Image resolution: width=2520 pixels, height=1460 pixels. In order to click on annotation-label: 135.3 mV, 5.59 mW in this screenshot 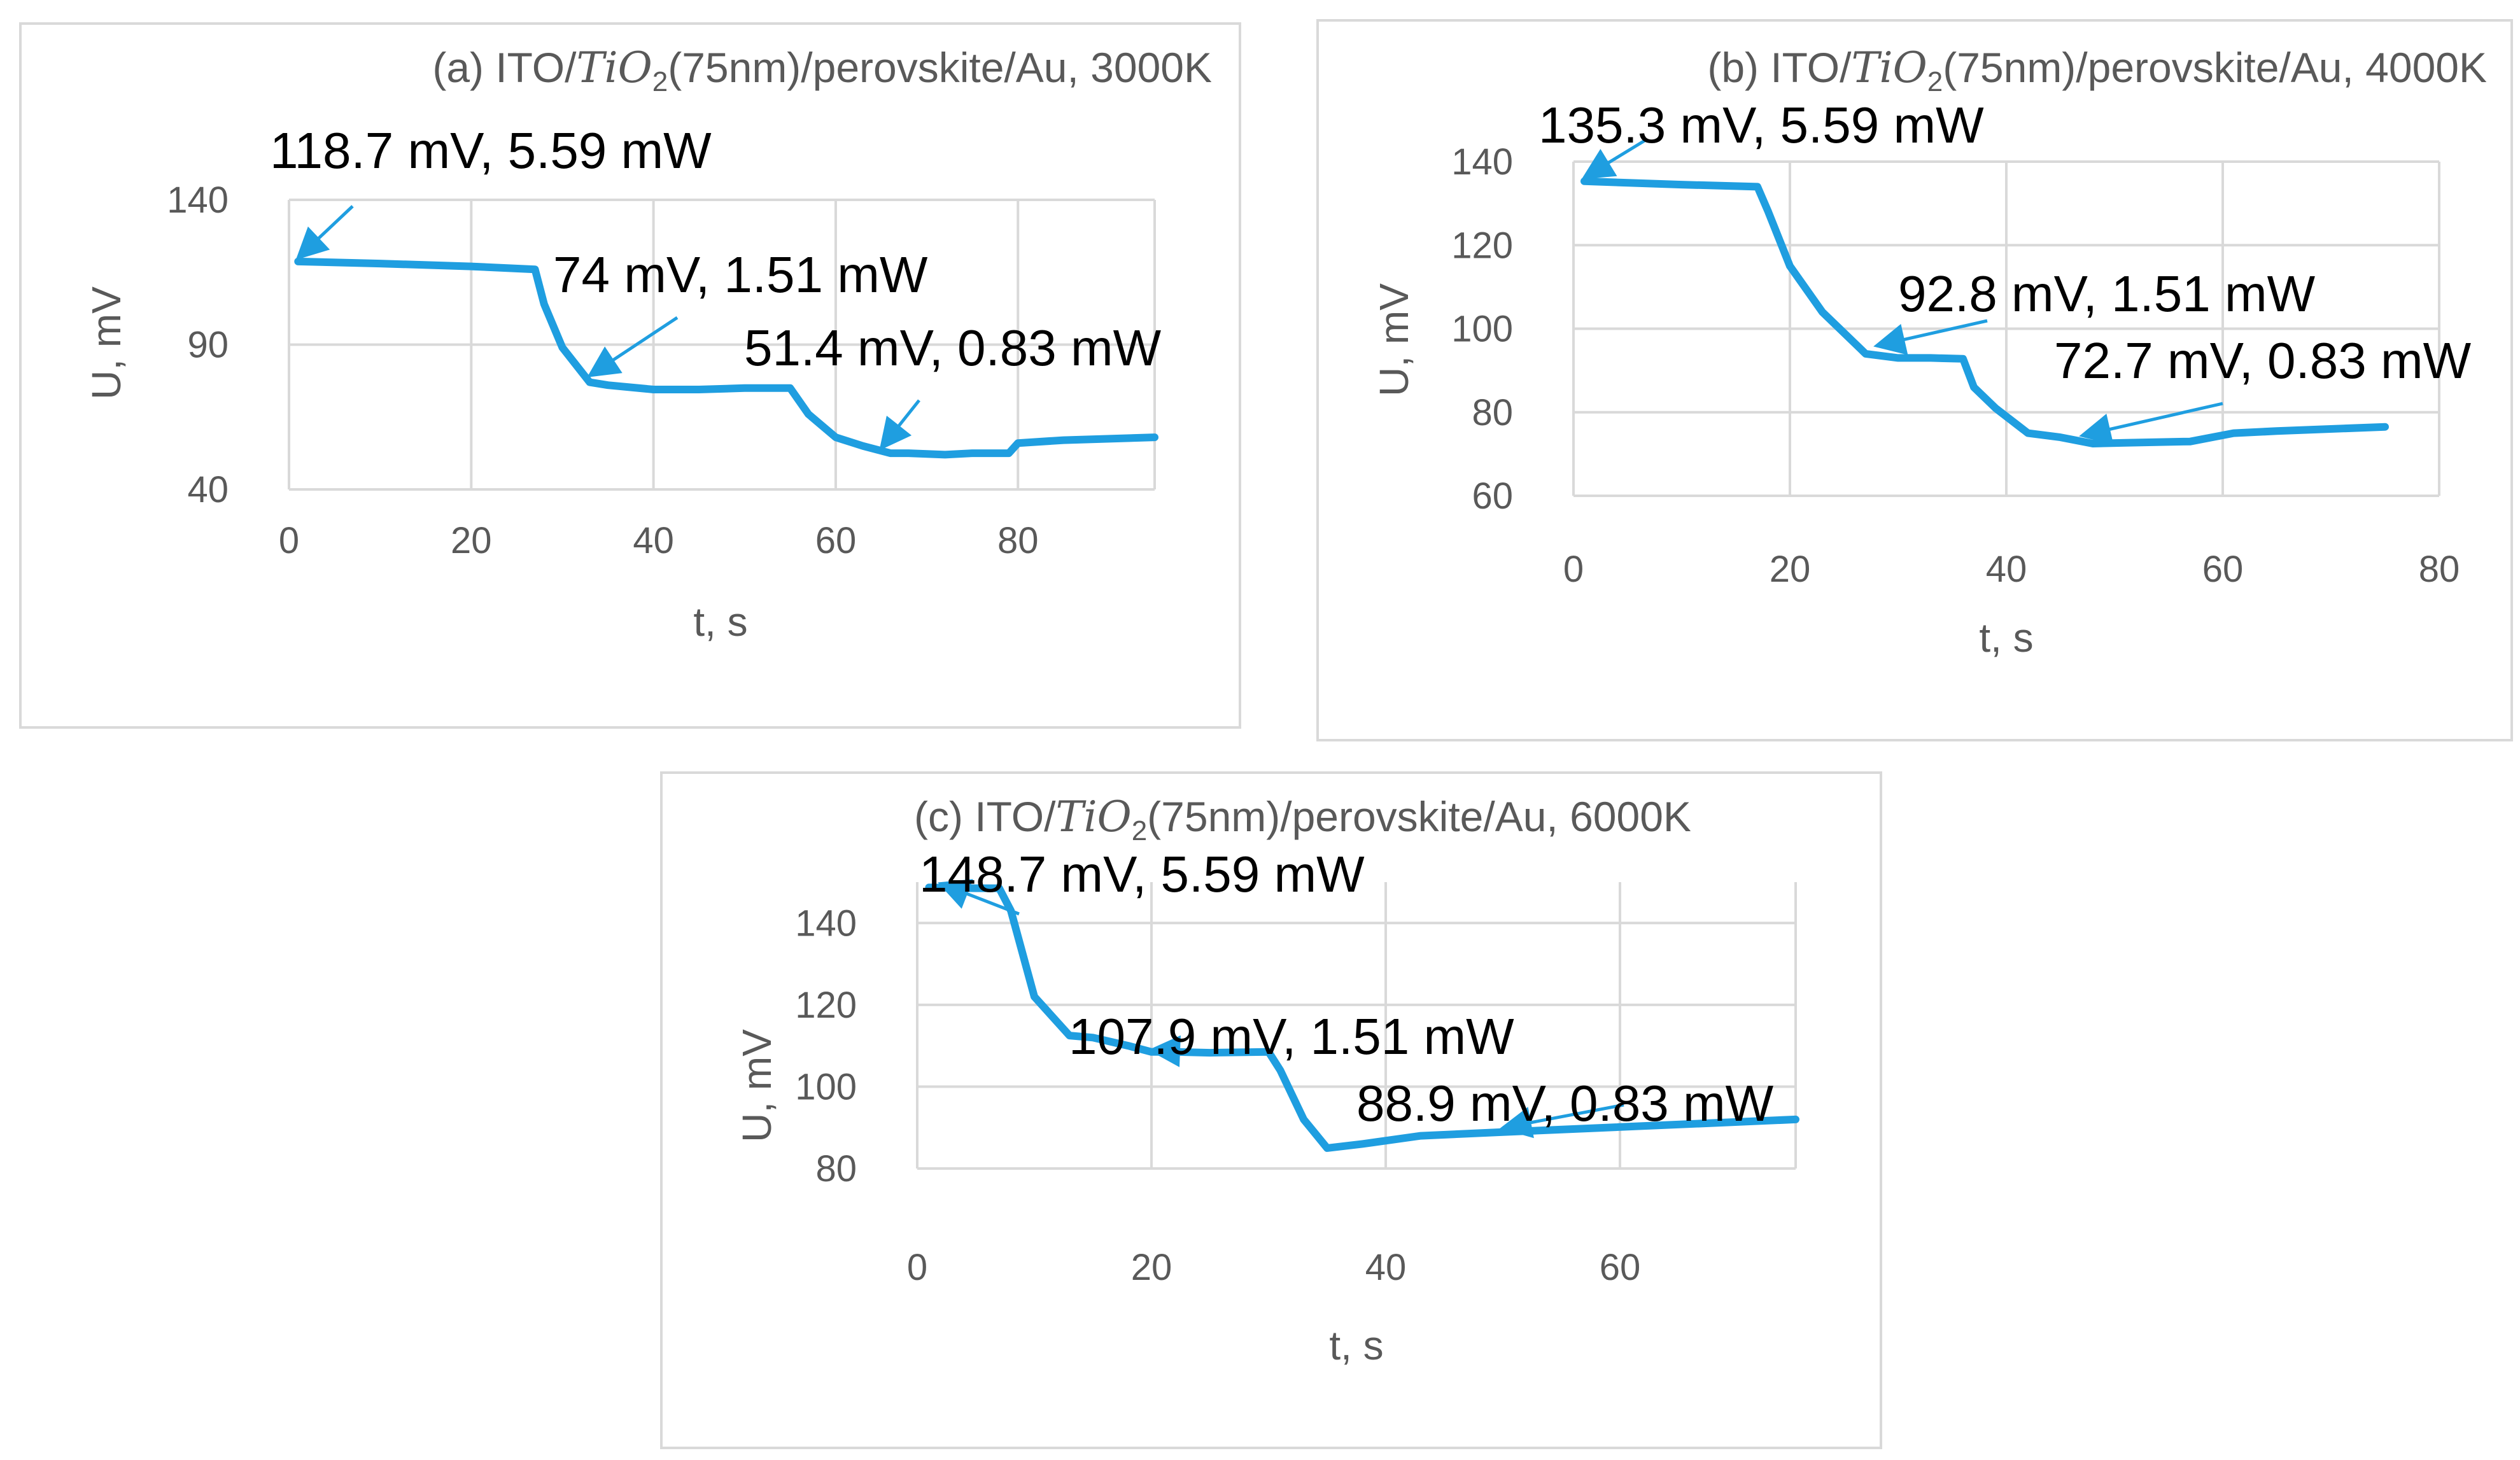, I will do `click(1761, 125)`.